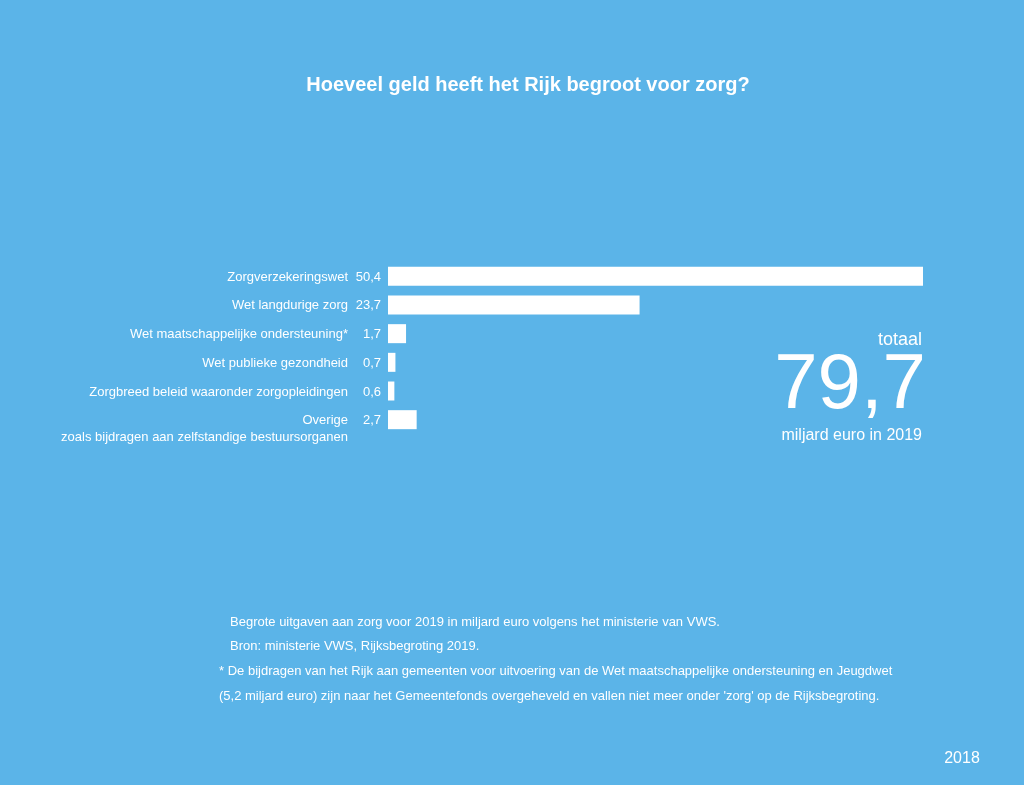 Image resolution: width=1024 pixels, height=785 pixels. Describe the element at coordinates (288, 276) in the screenshot. I see `y-tick-label: Zorgverzekeringswet` at that location.